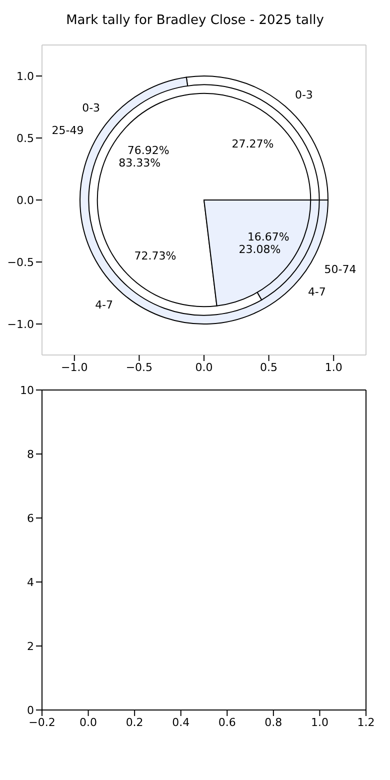  Describe the element at coordinates (195, 21) in the screenshot. I see `chart-title: Mark tally for Bradley Close - 2025 tally` at that location.